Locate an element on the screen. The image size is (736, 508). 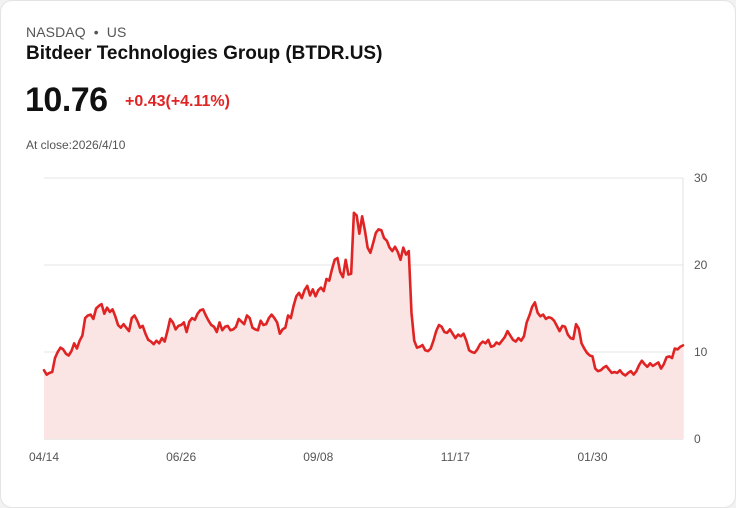
y-axis: 0 10 20 30 is located at coordinates (701, 308).